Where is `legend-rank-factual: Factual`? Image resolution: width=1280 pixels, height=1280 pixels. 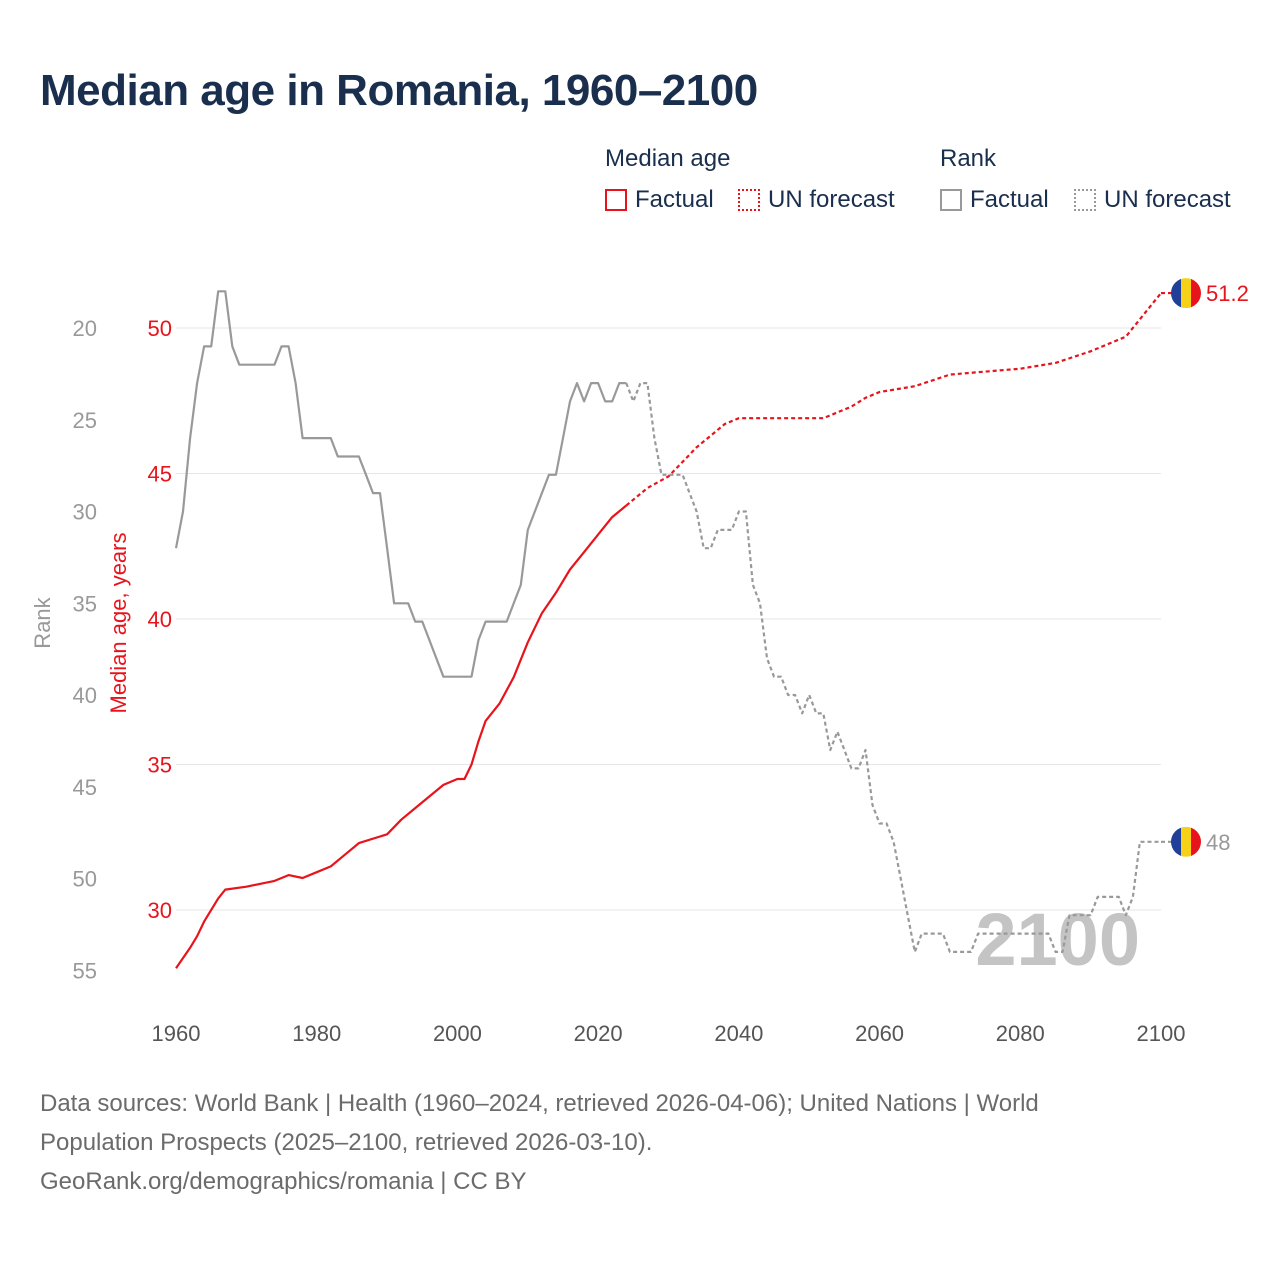 legend-rank-factual: Factual is located at coordinates (994, 200).